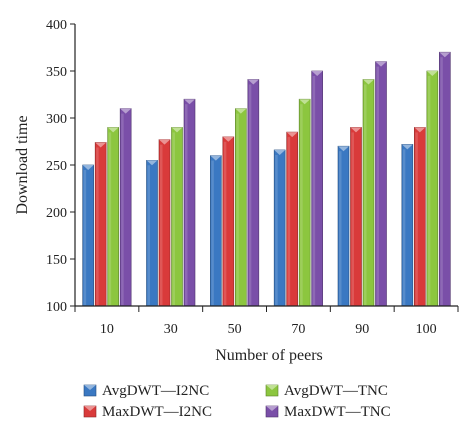 The height and width of the screenshot is (437, 474). What do you see at coordinates (157, 412) in the screenshot?
I see `legend-label: MaxDWT—I2NC` at bounding box center [157, 412].